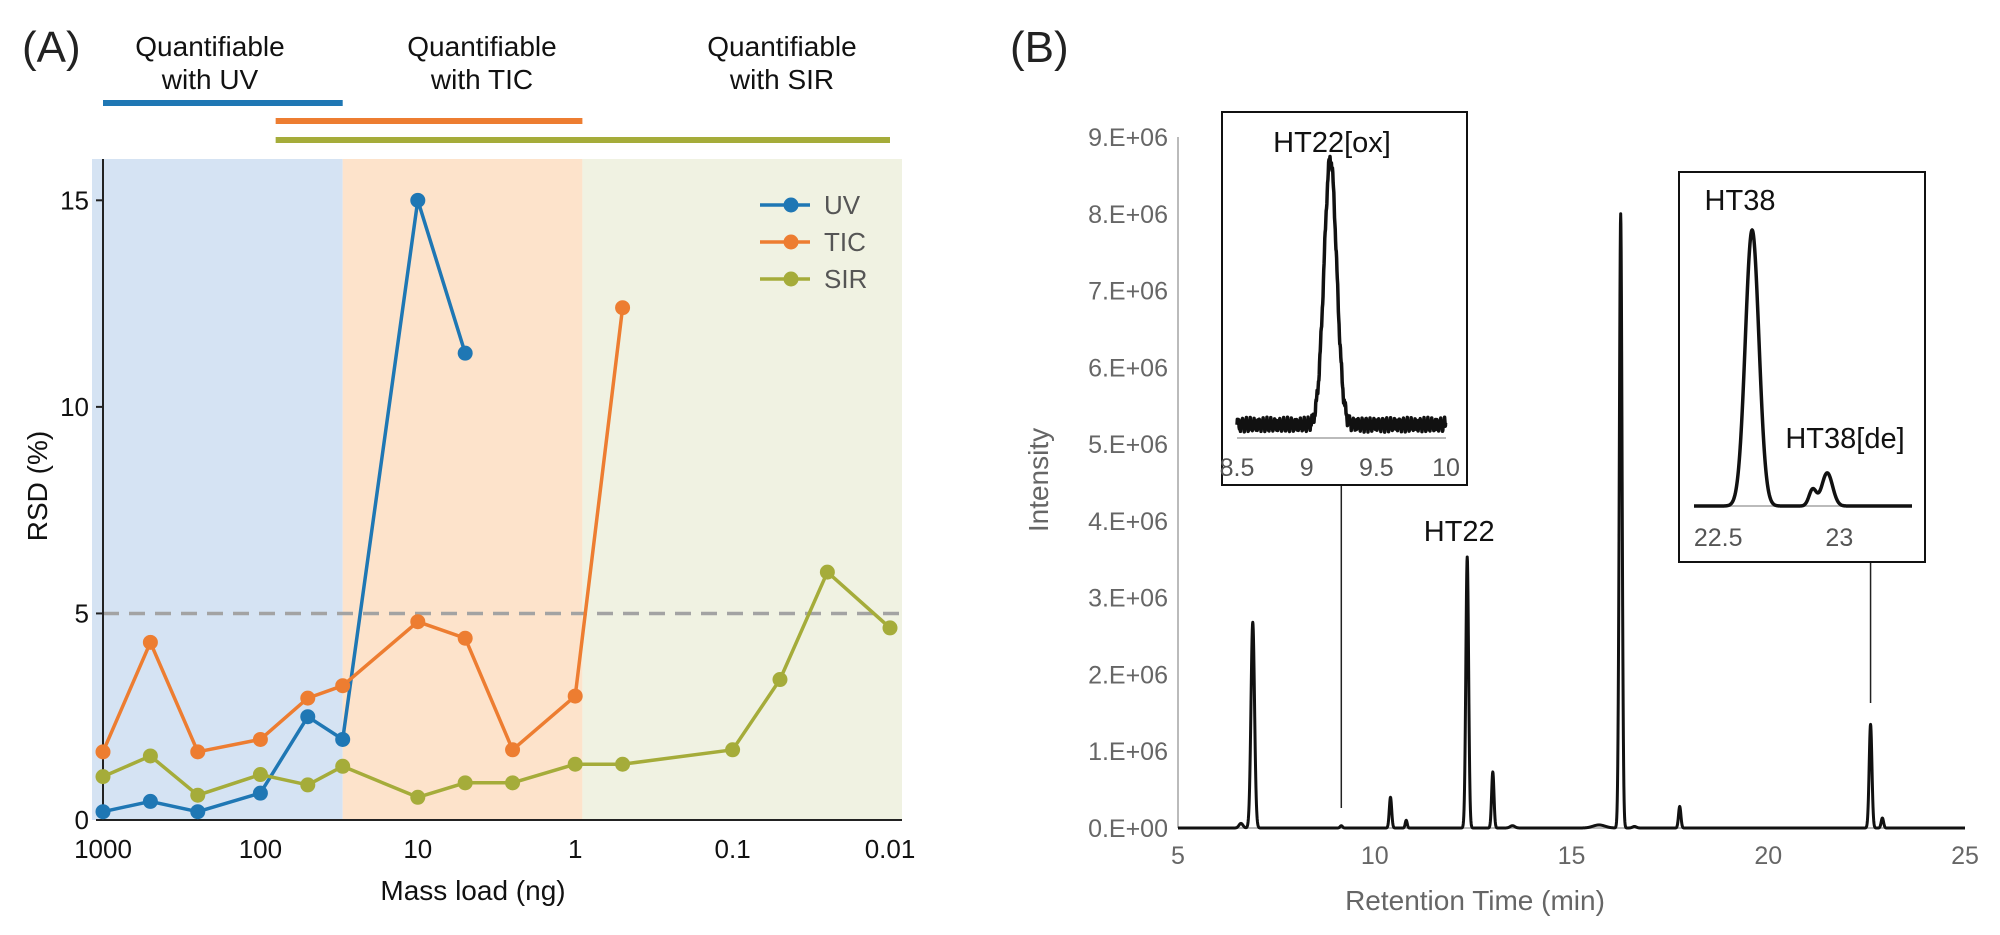 This screenshot has width=2000, height=935. Describe the element at coordinates (1344, 459) in the screenshot. I see `inset-ht22ox: 8.5 9 9.5 10 HT22[ox]` at that location.